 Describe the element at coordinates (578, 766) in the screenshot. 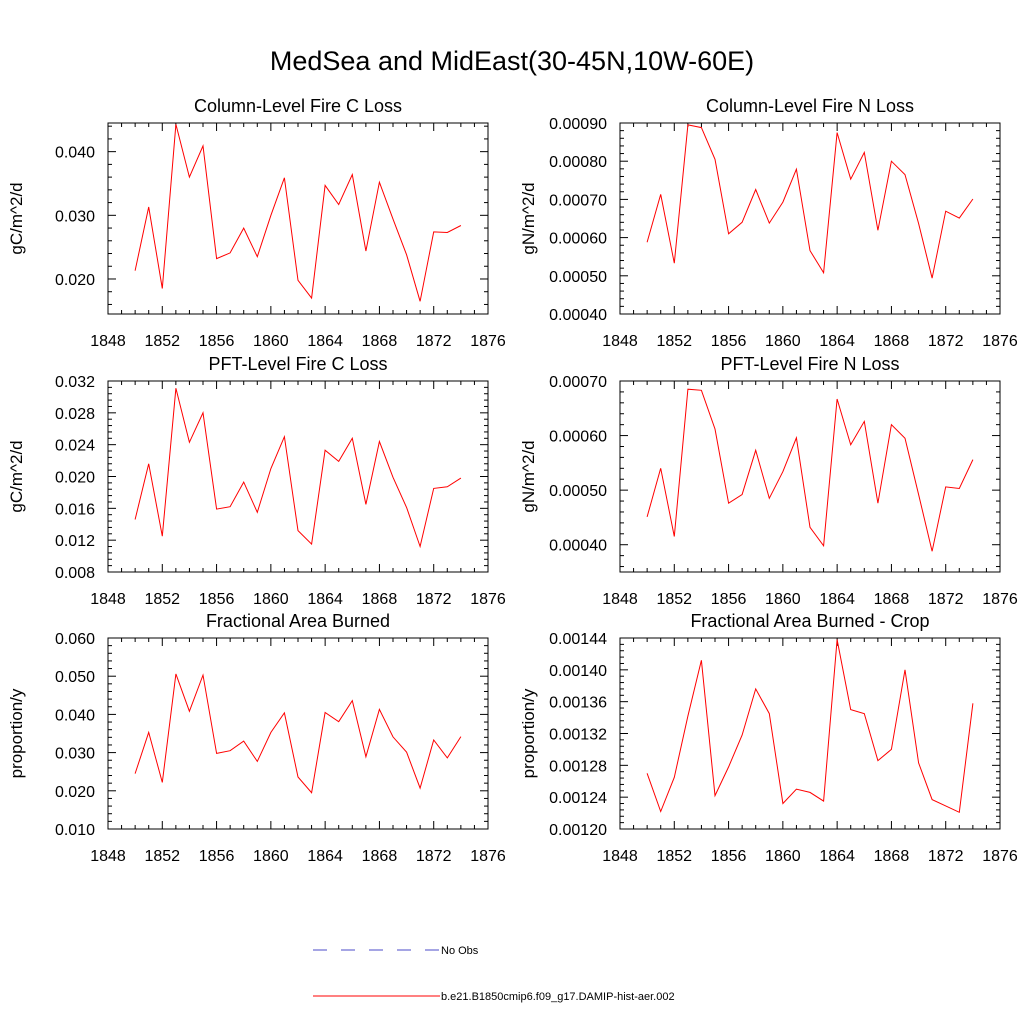

I see `y-tick-label: 0.00128` at that location.